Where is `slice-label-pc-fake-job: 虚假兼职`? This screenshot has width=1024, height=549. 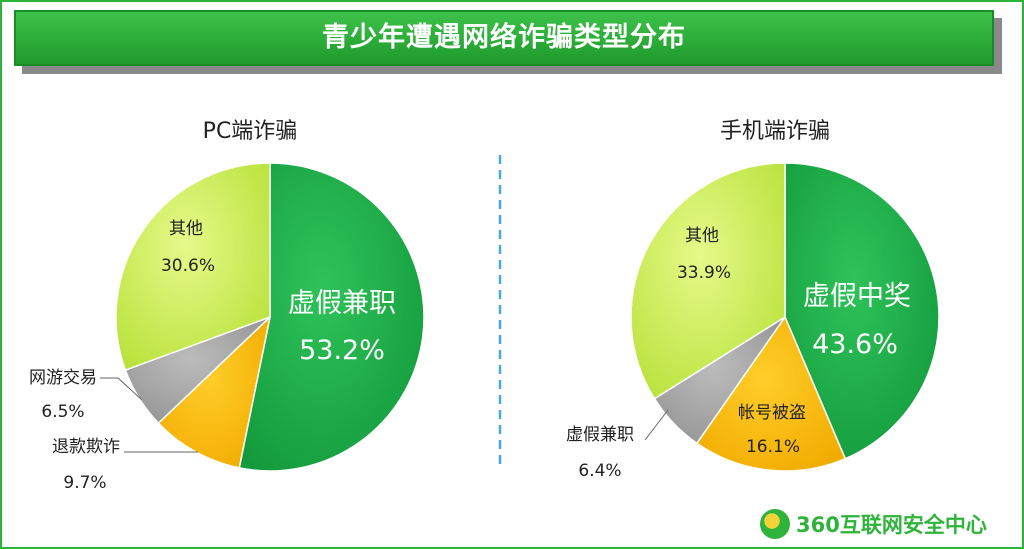
slice-label-pc-fake-job: 虚假兼职 is located at coordinates (342, 303).